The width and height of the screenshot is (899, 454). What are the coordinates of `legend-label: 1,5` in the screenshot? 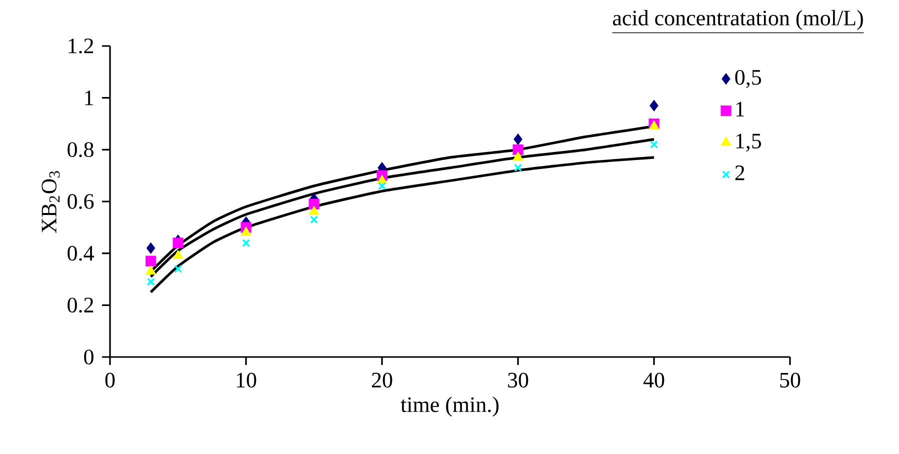 It's located at (749, 143).